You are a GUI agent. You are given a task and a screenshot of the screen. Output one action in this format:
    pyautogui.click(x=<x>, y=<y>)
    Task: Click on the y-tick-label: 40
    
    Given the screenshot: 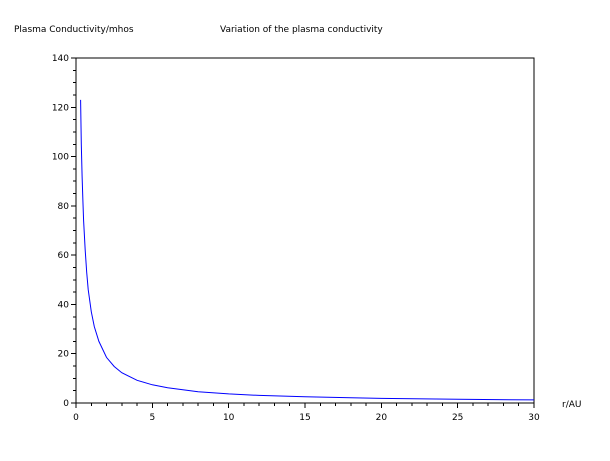 What is the action you would take?
    pyautogui.click(x=64, y=305)
    